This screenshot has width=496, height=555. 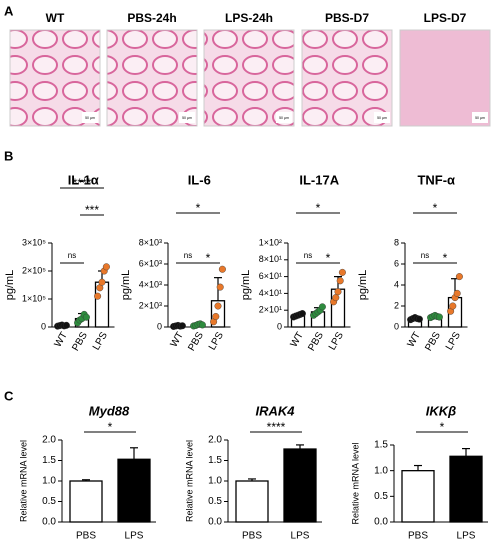 What do you see at coordinates (82, 183) in the screenshot?
I see `significance-label: ****` at bounding box center [82, 183].